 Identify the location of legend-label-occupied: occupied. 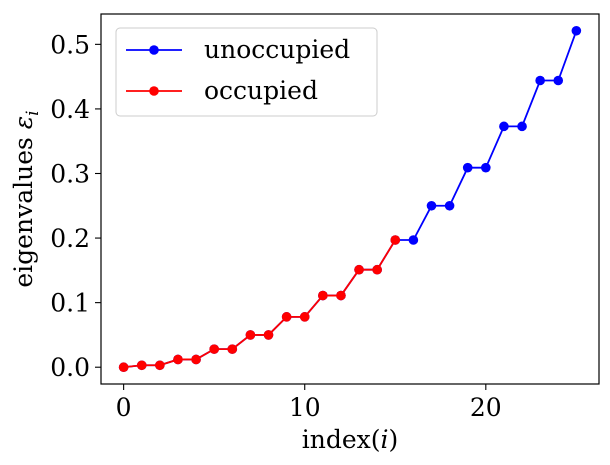
(261, 90).